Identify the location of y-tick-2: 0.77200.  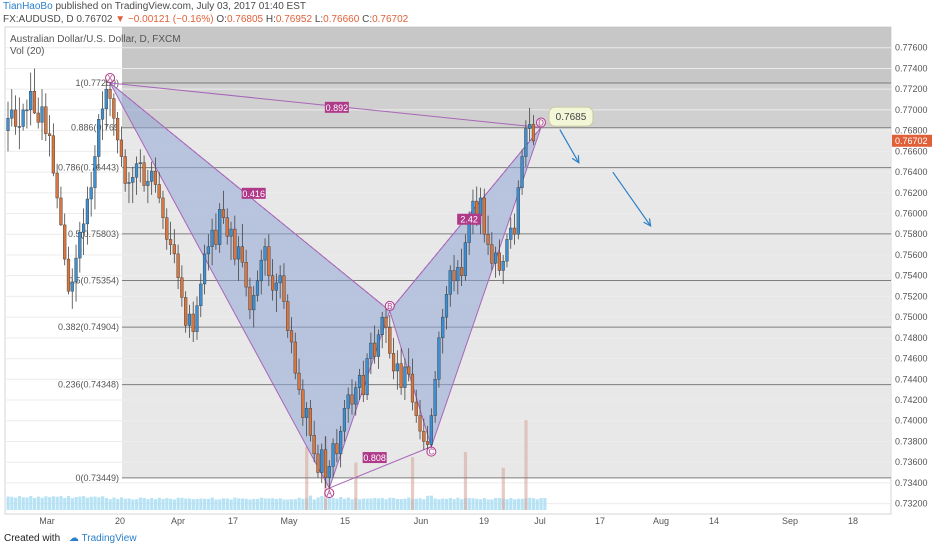
(911, 89).